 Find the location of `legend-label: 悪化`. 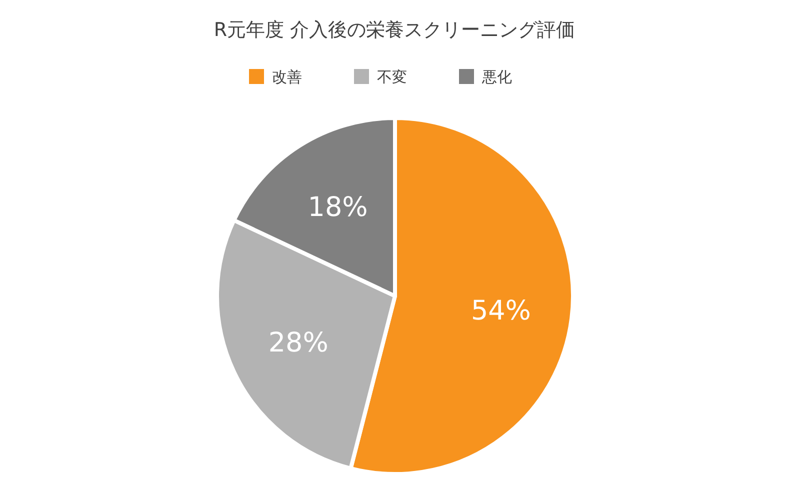

legend-label: 悪化 is located at coordinates (496, 77).